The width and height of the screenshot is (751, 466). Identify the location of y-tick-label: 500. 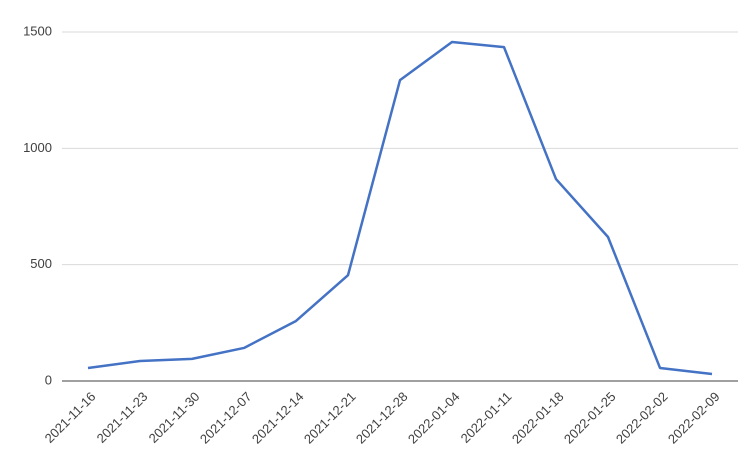
(41, 263).